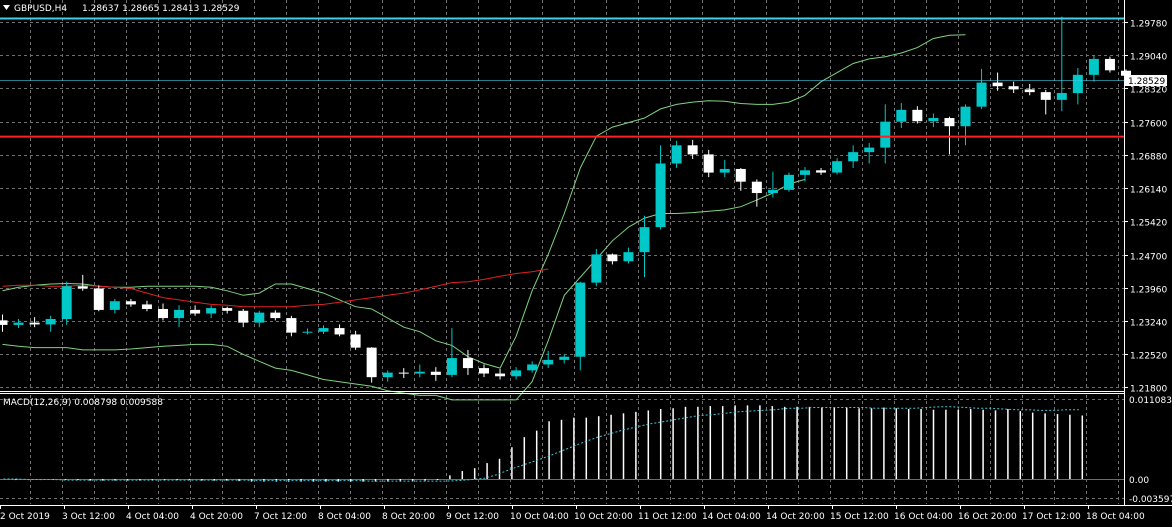 The height and width of the screenshot is (527, 1172). Describe the element at coordinates (667, 517) in the screenshot. I see `time-tick-label: 11 Oct 12:00` at that location.